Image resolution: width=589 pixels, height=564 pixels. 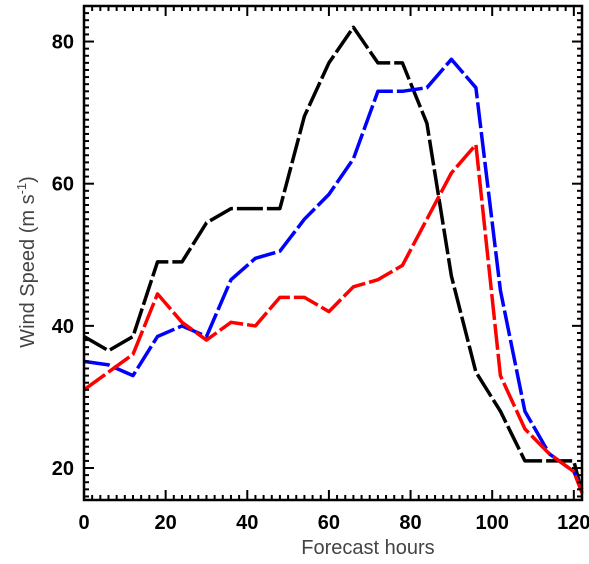 What do you see at coordinates (63, 185) in the screenshot?
I see `y-tick-label: 60` at bounding box center [63, 185].